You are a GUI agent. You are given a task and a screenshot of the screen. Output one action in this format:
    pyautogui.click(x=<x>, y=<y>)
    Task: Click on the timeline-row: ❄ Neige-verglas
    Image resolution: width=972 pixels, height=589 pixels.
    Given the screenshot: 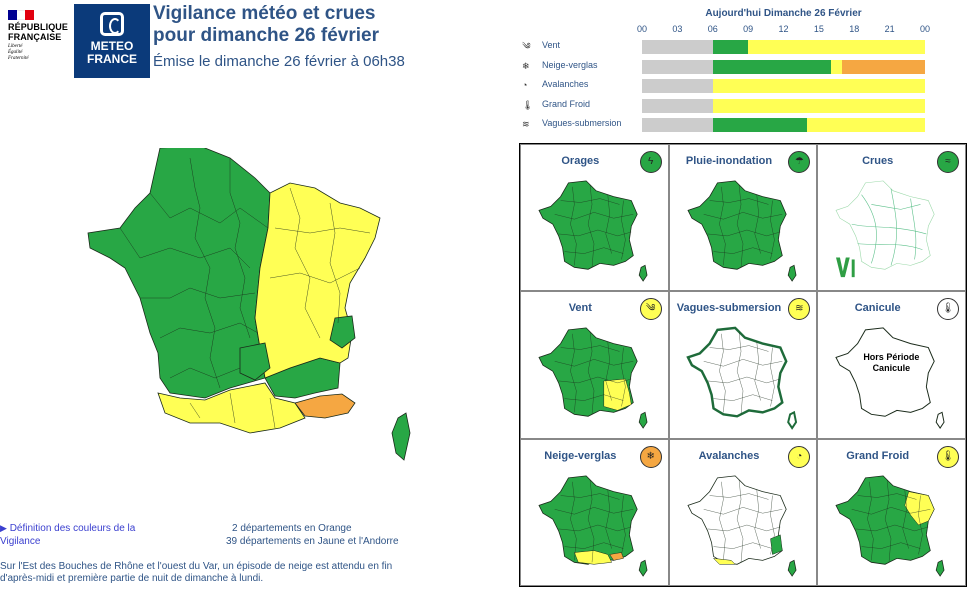 What is the action you would take?
    pyautogui.click(x=723, y=67)
    